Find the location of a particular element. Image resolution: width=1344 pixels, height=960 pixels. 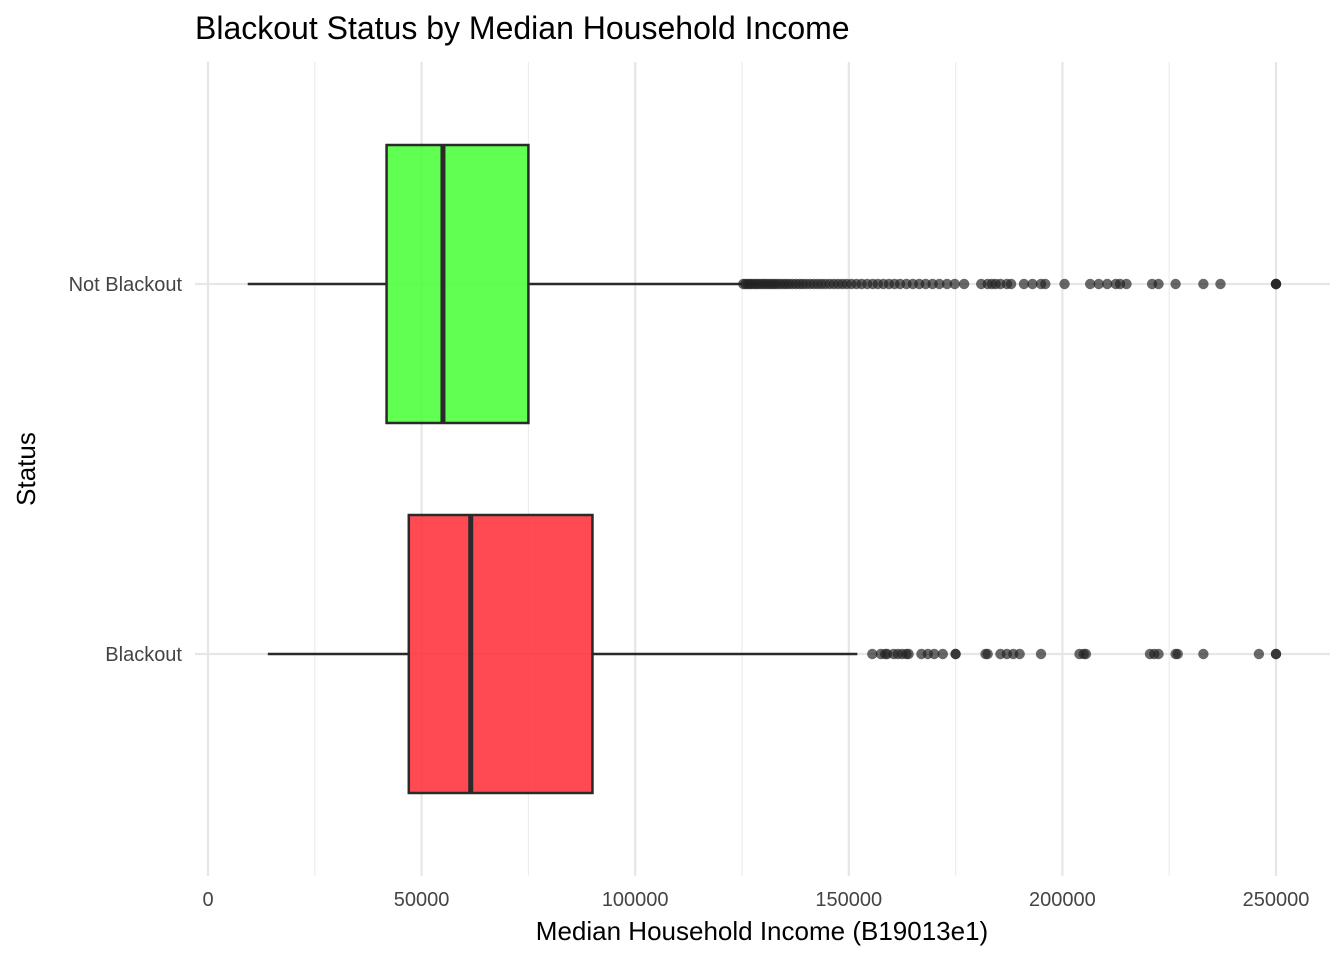

y-axis-title: Status is located at coordinates (26, 469).